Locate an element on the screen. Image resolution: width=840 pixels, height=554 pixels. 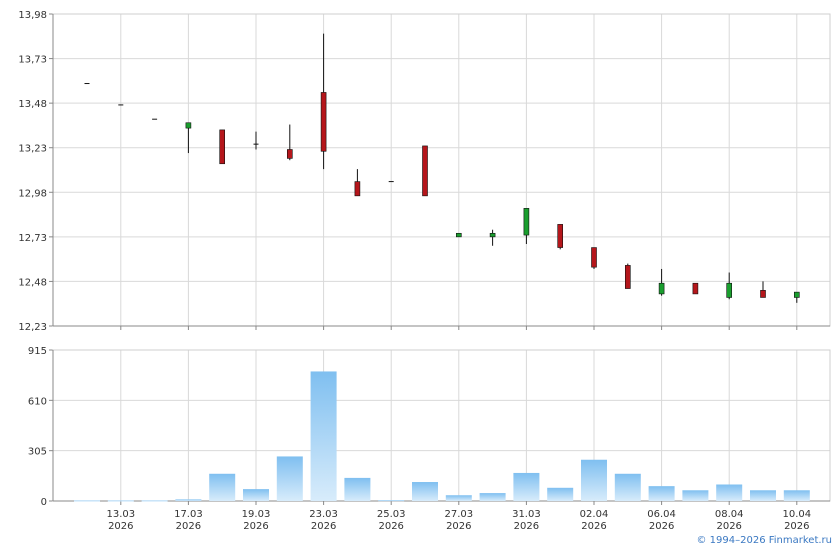
price-tick-label: 13,23 is located at coordinates (32, 149).